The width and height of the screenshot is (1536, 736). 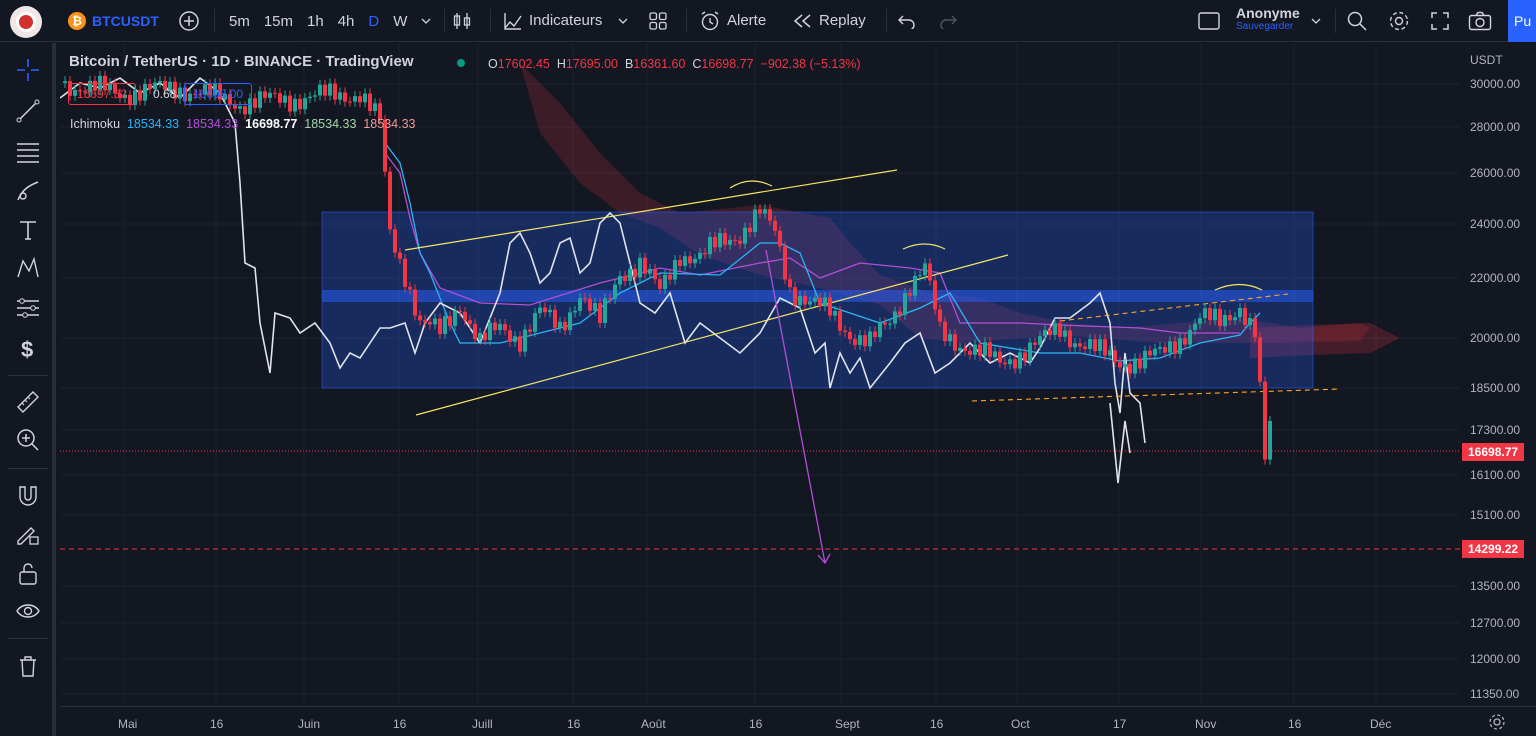 I want to click on lock-drawing-tool, so click(x=28, y=534).